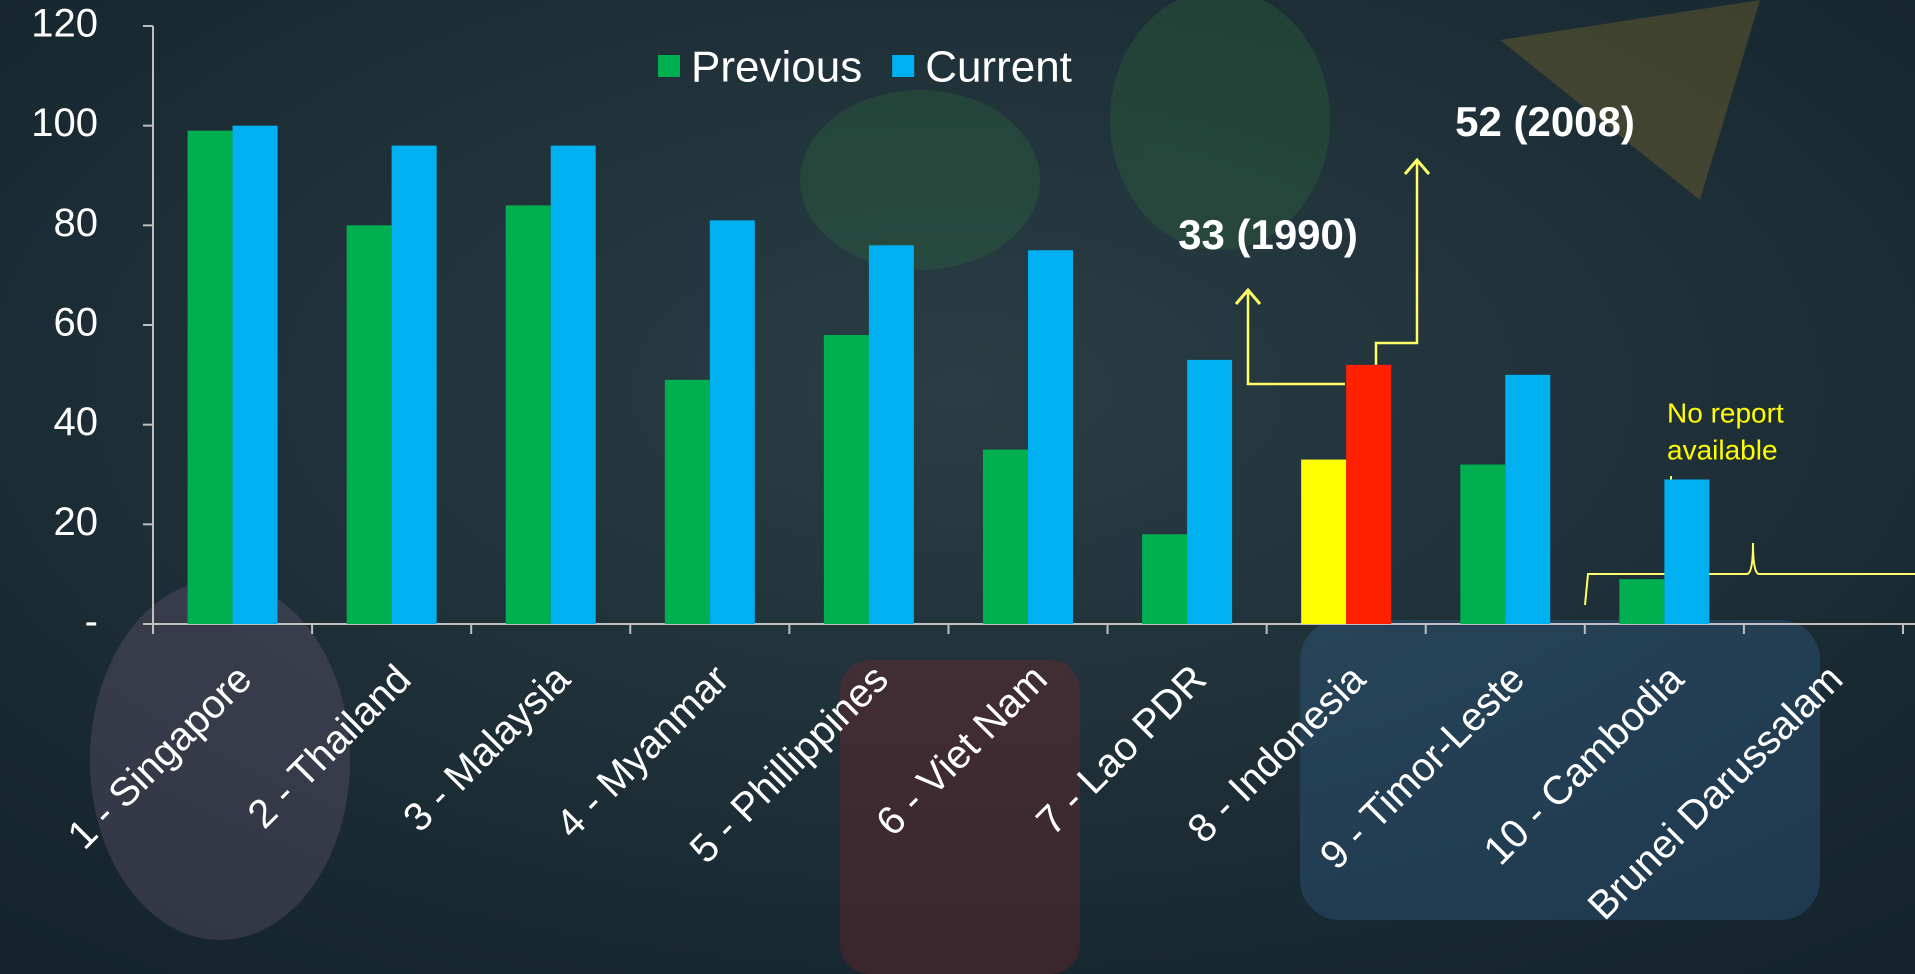 This screenshot has height=974, width=1915. I want to click on y-tick-label: 40, so click(76, 422).